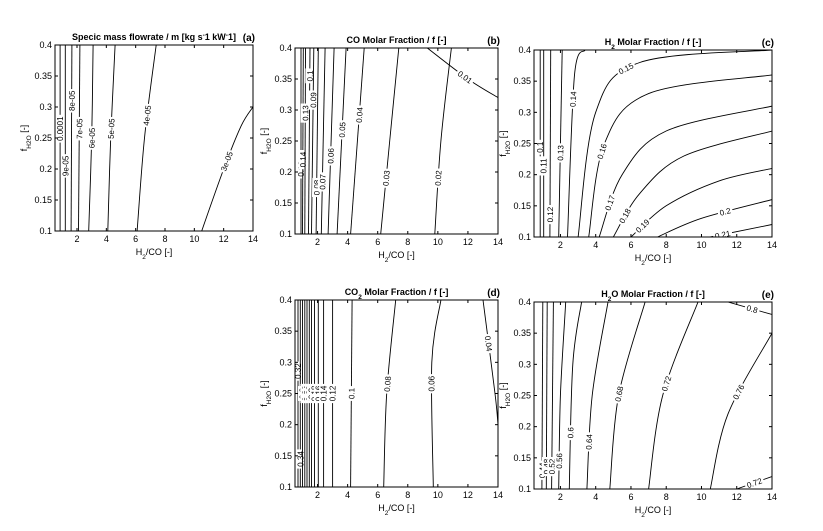 The width and height of the screenshot is (823, 531). What do you see at coordinates (377, 242) in the screenshot?
I see `x-tick-label: 6` at bounding box center [377, 242].